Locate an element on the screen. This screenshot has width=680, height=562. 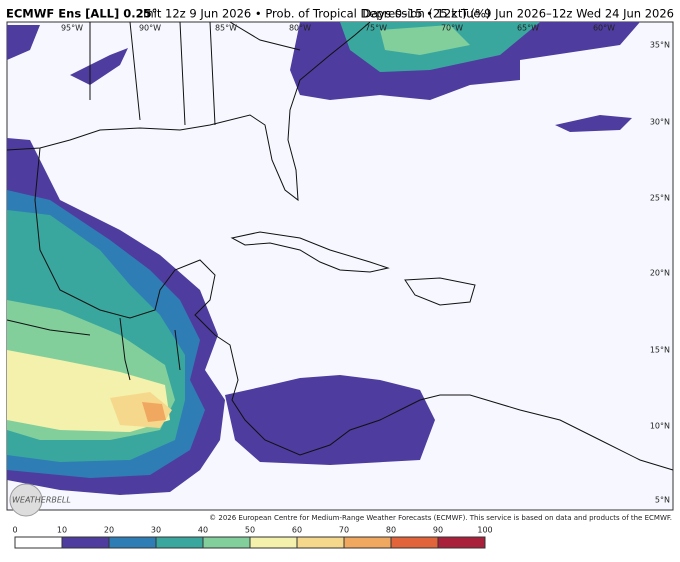
colorbar-label: 70 is located at coordinates (344, 530).